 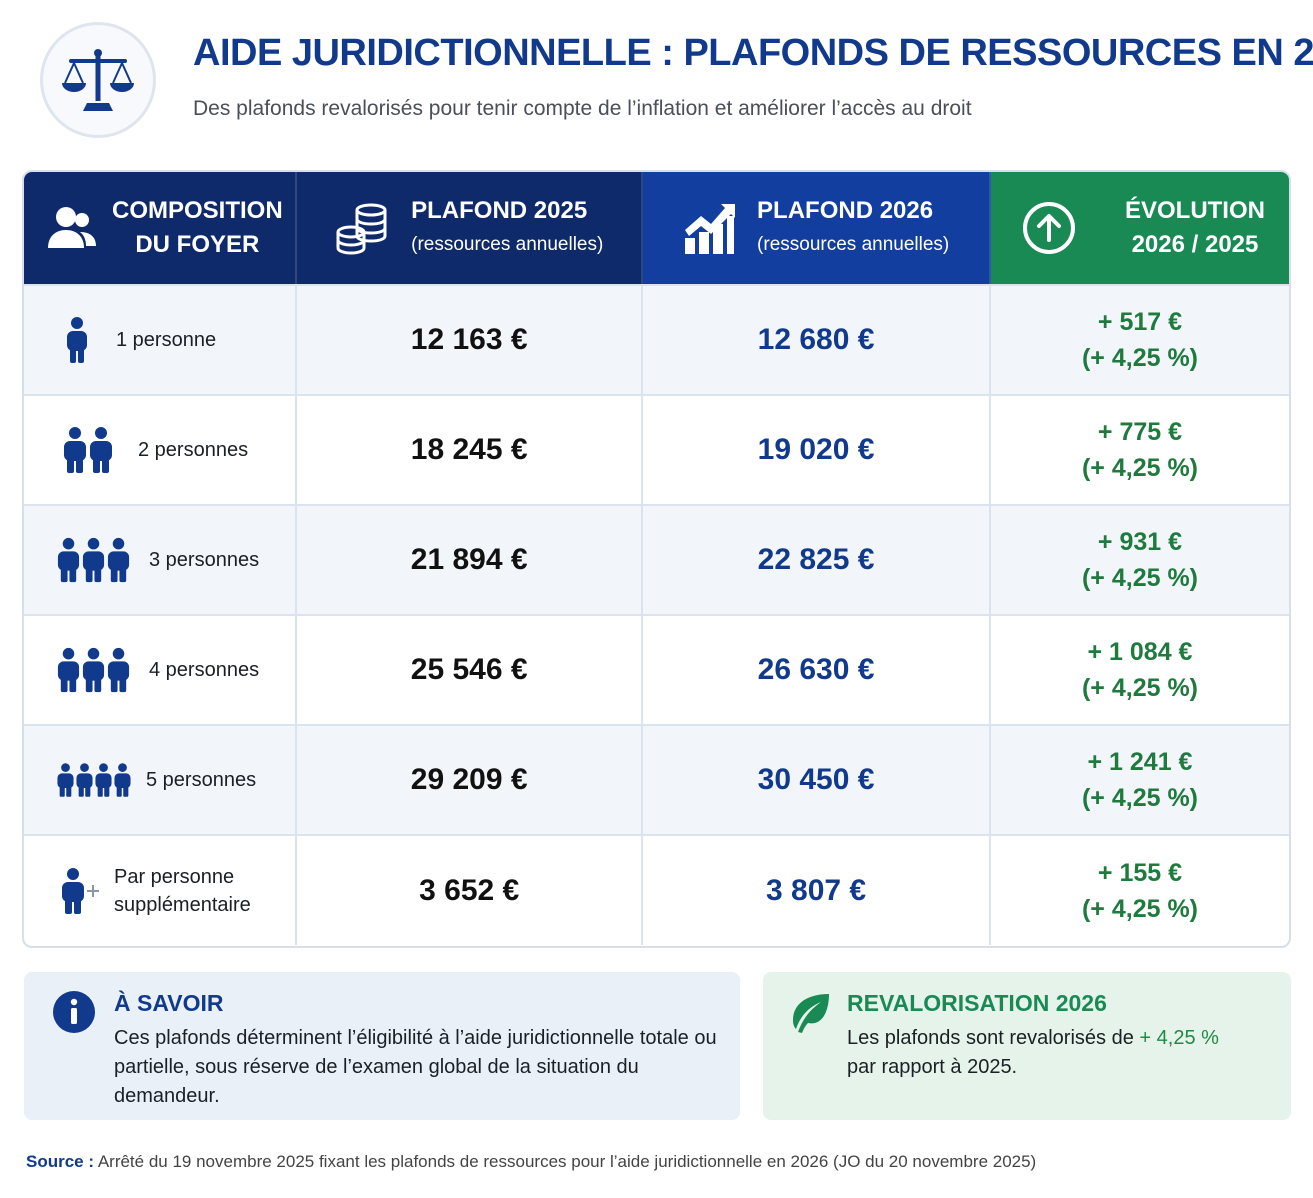 I want to click on evolution-amount: + 1 241 €, so click(x=1140, y=762).